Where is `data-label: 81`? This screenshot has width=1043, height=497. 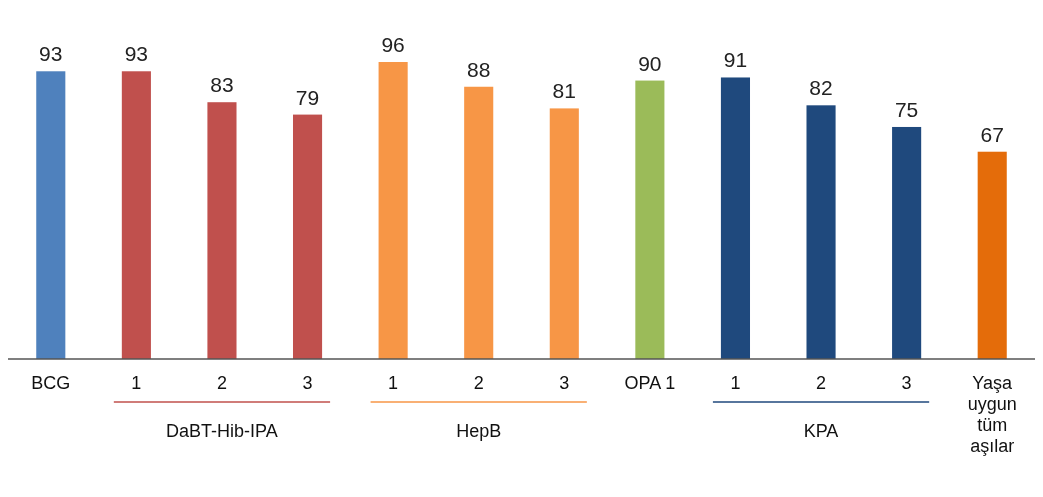
data-label: 81 is located at coordinates (564, 91).